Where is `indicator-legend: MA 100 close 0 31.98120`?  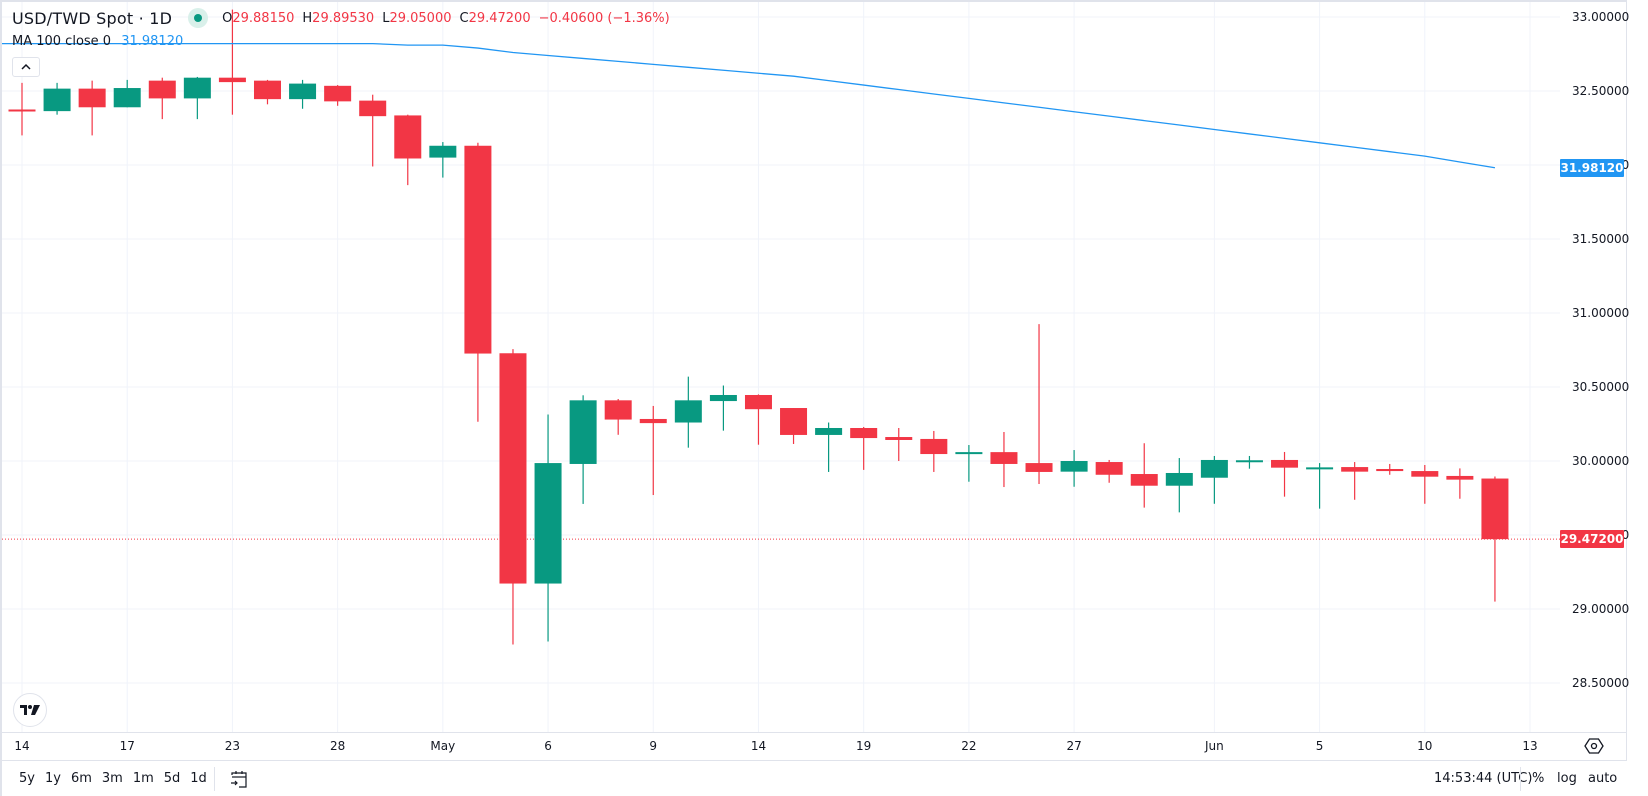
indicator-legend: MA 100 close 0 31.98120 is located at coordinates (97, 41).